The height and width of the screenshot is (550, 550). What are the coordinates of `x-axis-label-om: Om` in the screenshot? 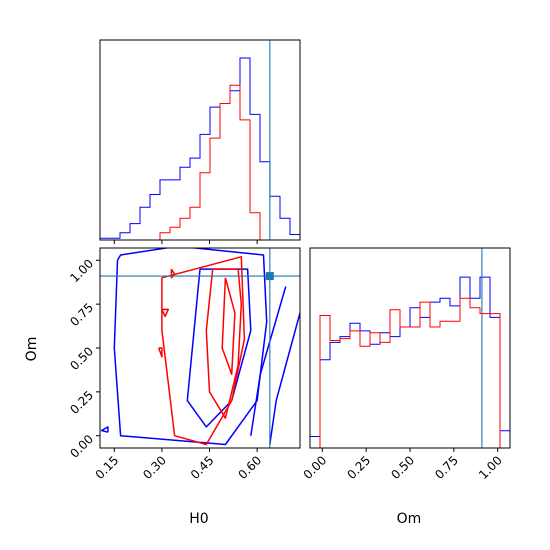 It's located at (409, 519).